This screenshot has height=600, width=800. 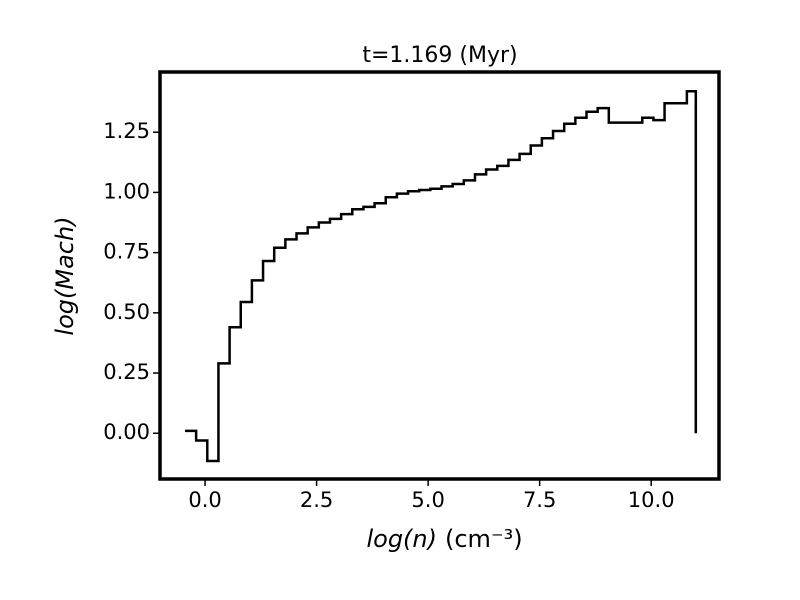 What do you see at coordinates (204, 500) in the screenshot?
I see `x-tick-label: 0.0` at bounding box center [204, 500].